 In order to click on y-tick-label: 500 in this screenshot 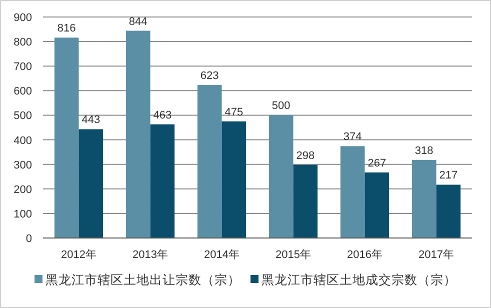, I will do `click(23, 116)`.